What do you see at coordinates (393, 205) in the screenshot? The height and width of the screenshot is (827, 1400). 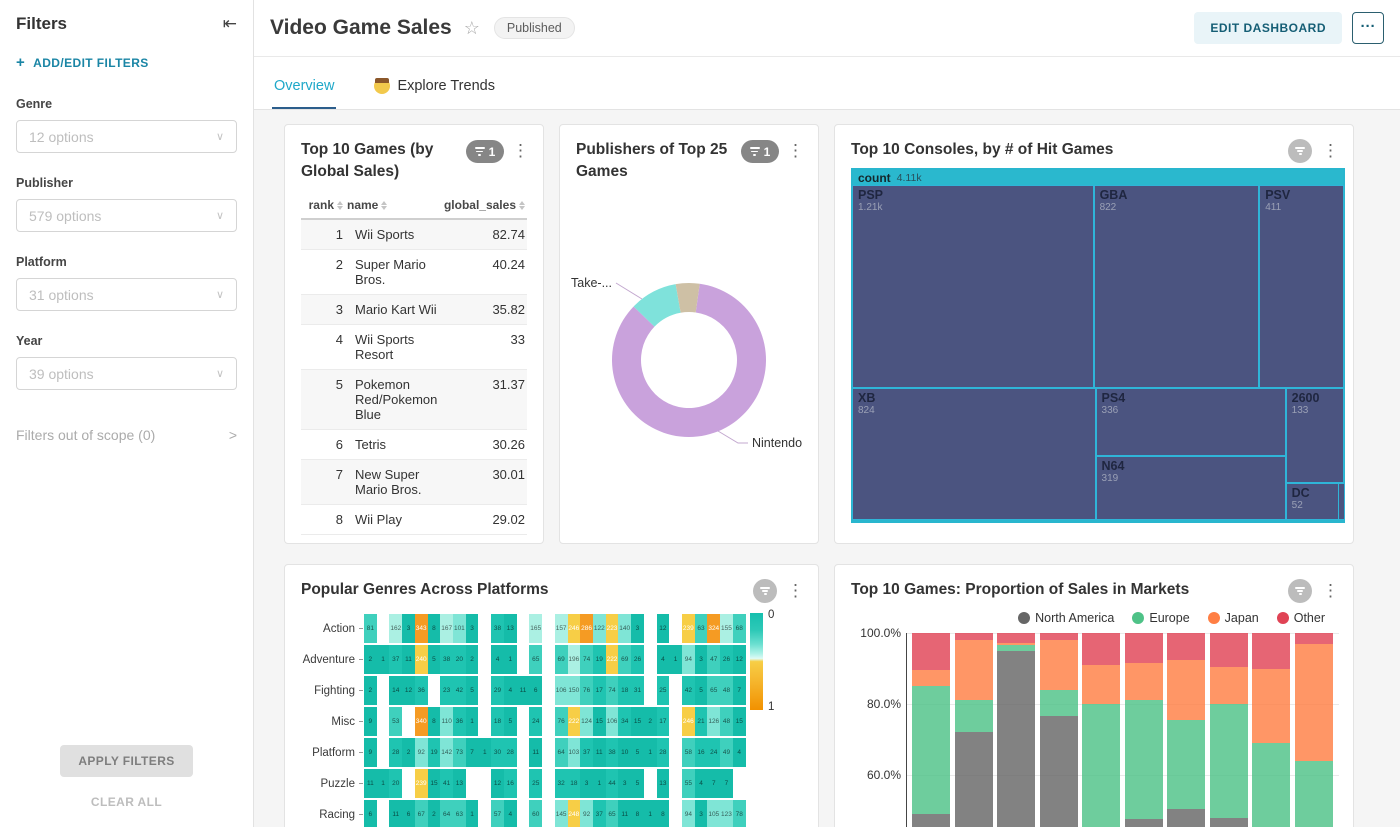 I see `column-header-name: name` at bounding box center [393, 205].